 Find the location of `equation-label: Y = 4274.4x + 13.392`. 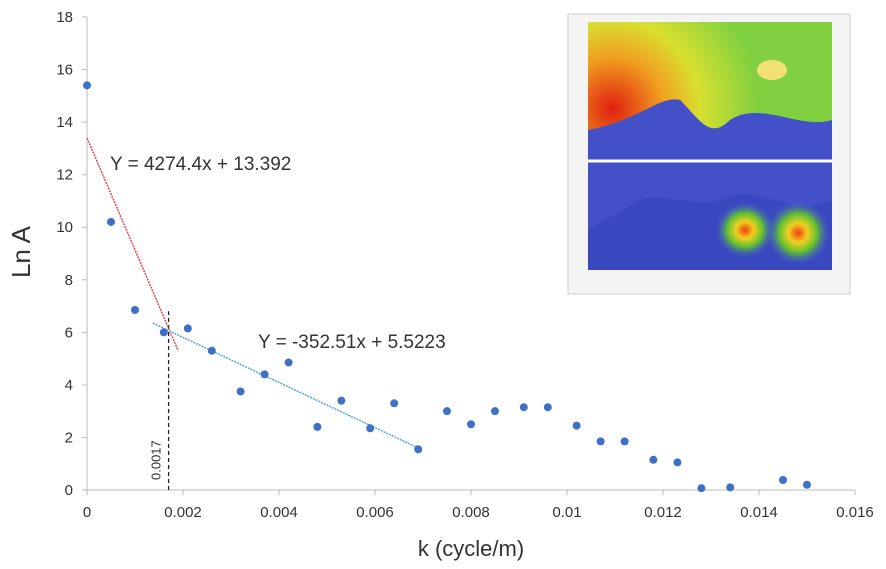

equation-label: Y = 4274.4x + 13.392 is located at coordinates (200, 164).